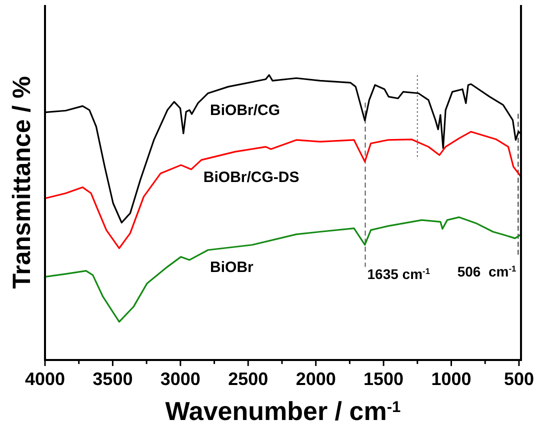 Image resolution: width=538 pixels, height=428 pixels. I want to click on x-axis-title: Wavenumber / cm$^{-1}$, so click(283, 411).